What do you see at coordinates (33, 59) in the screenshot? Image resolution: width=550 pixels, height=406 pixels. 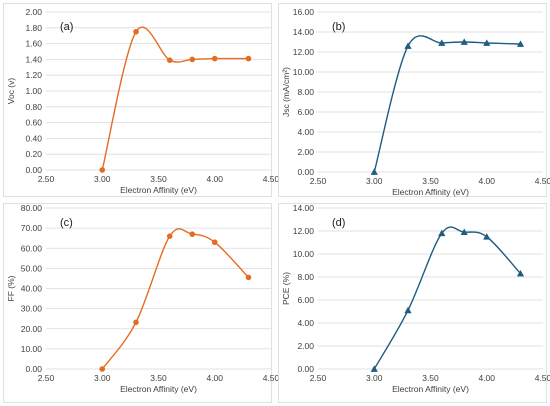 I see `y-tick-label: 1.40` at bounding box center [33, 59].